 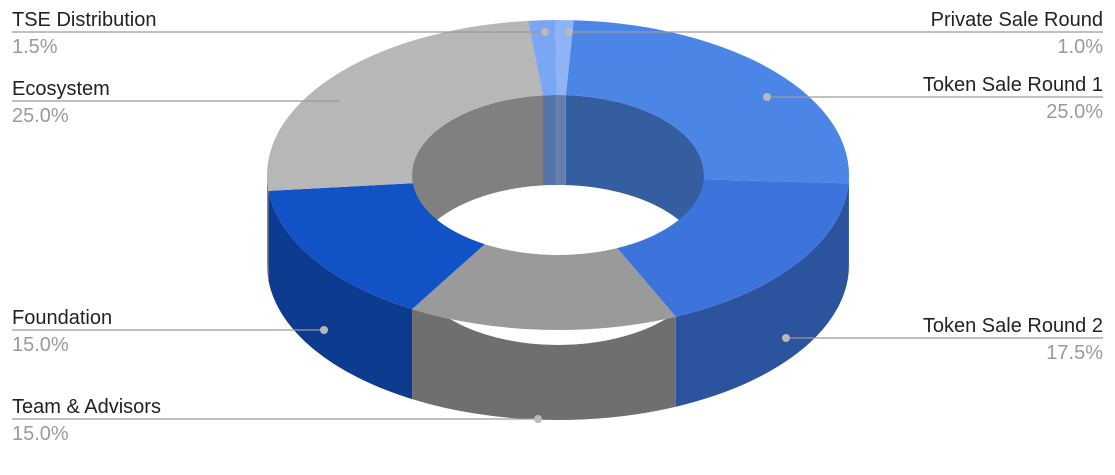 What do you see at coordinates (84, 20) in the screenshot?
I see `slice-name-label: TSE Distribution` at bounding box center [84, 20].